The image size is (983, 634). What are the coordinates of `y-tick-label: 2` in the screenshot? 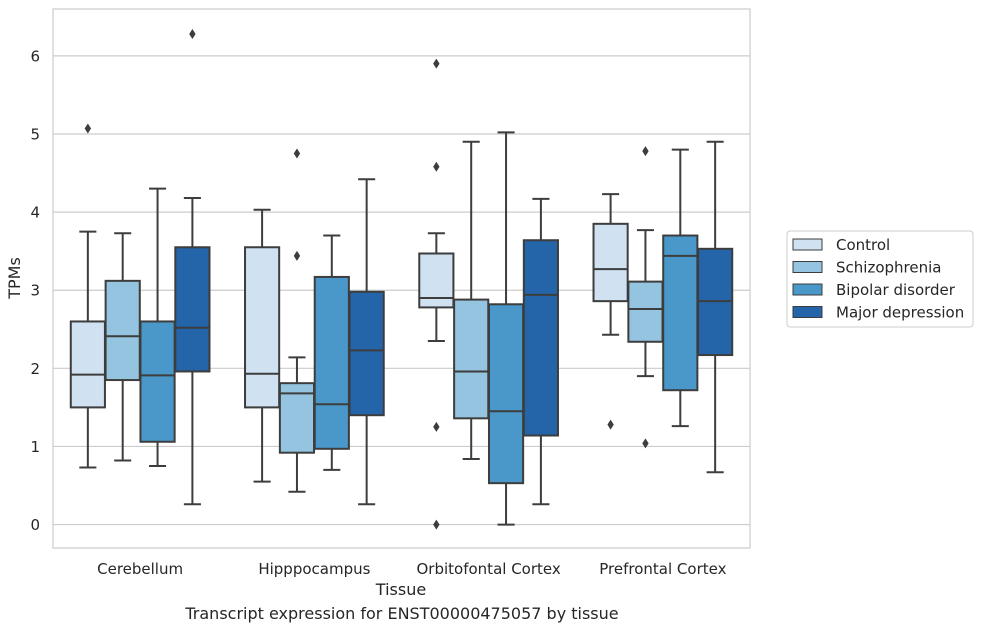 It's located at (35, 369).